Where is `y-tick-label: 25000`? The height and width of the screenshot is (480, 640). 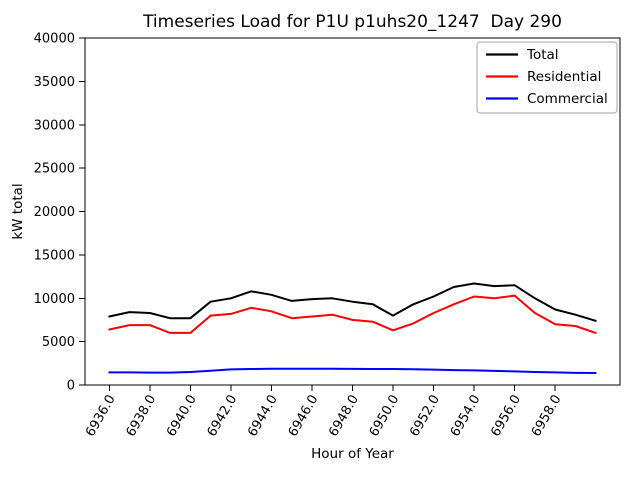 y-tick-label: 25000 is located at coordinates (54, 169).